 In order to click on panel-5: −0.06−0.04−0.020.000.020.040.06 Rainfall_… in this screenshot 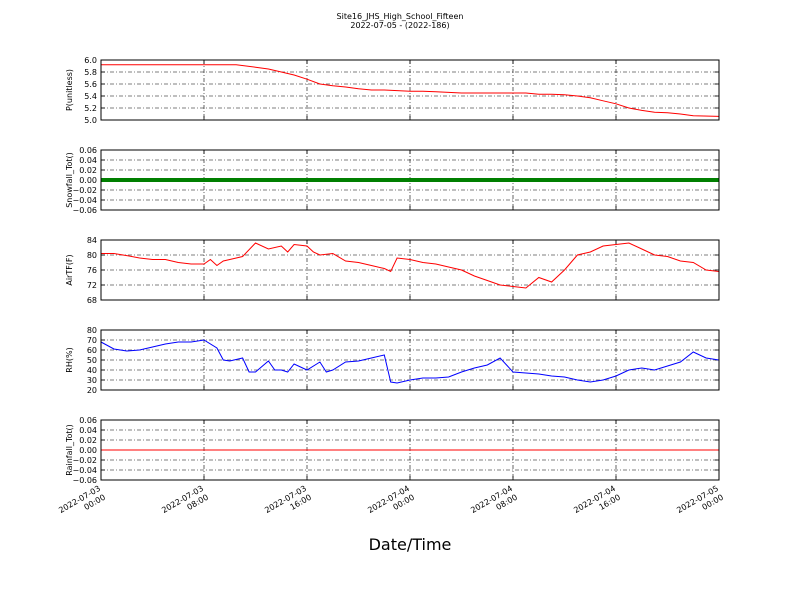, I will do `click(392, 450)`.